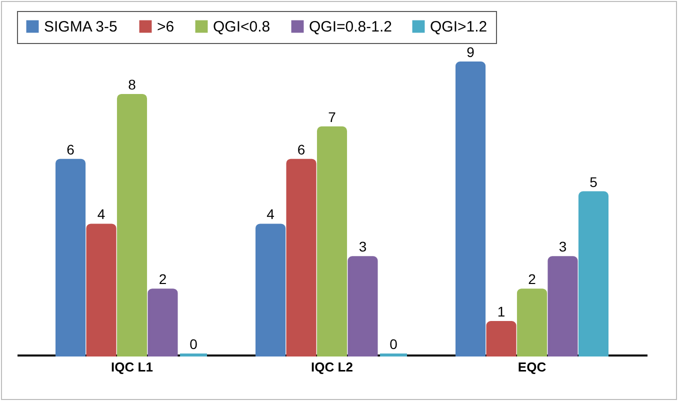 The width and height of the screenshot is (680, 403). What do you see at coordinates (332, 116) in the screenshot?
I see `data-label: 7` at bounding box center [332, 116].